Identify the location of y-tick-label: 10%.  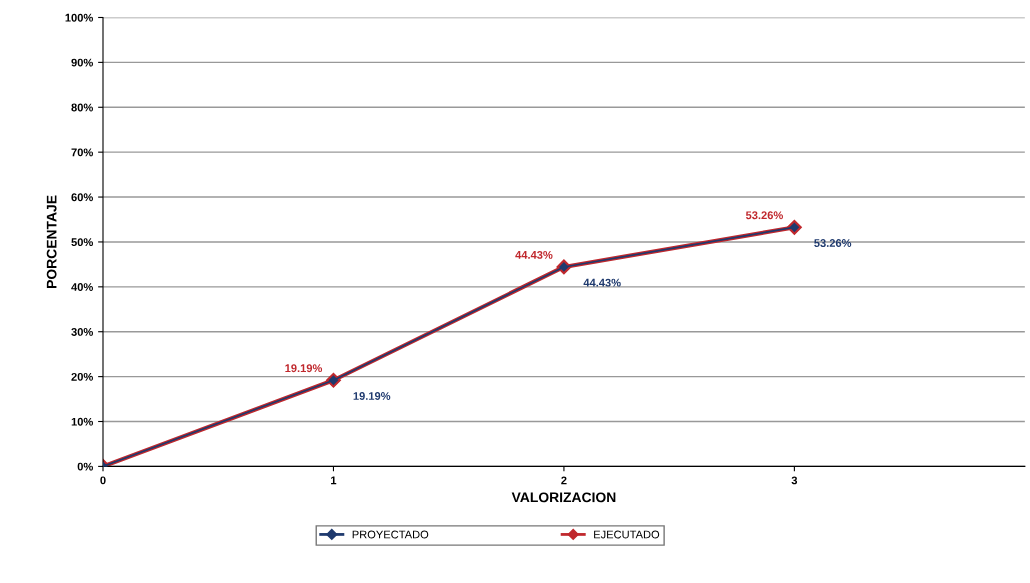
(82, 421).